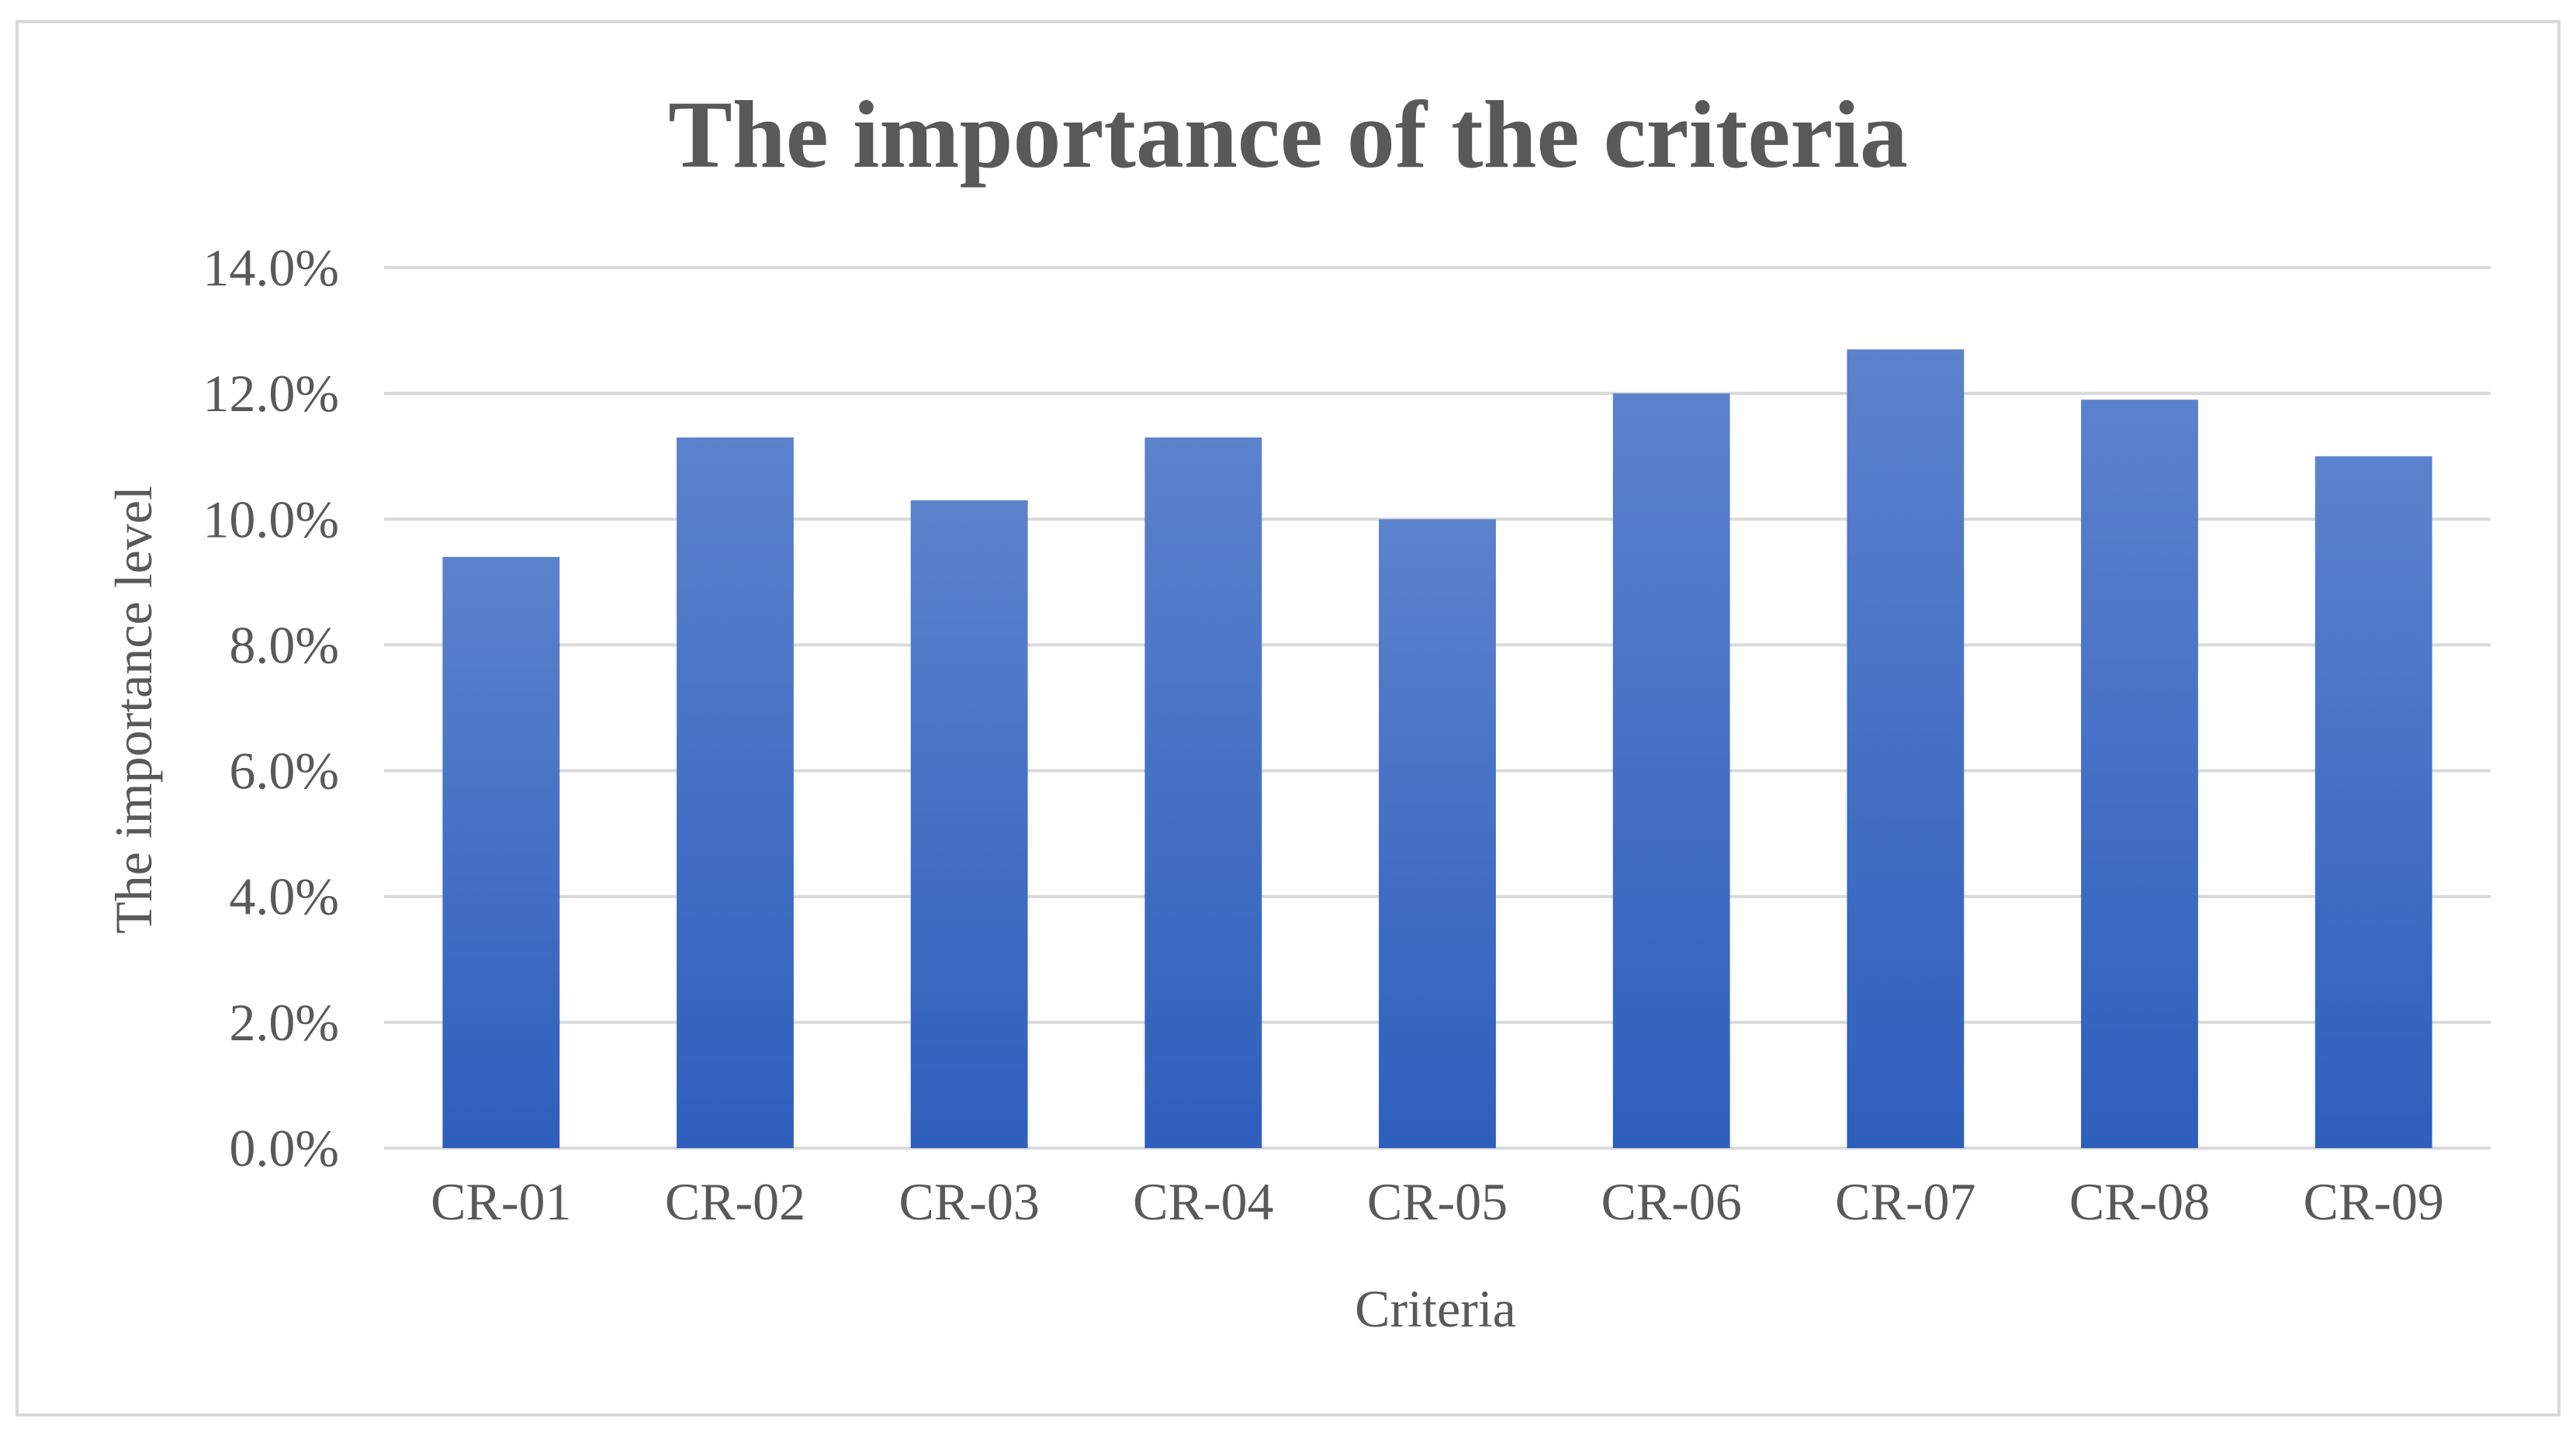 The width and height of the screenshot is (2576, 1439). What do you see at coordinates (501, 1201) in the screenshot?
I see `x-tick-label: CR-01` at bounding box center [501, 1201].